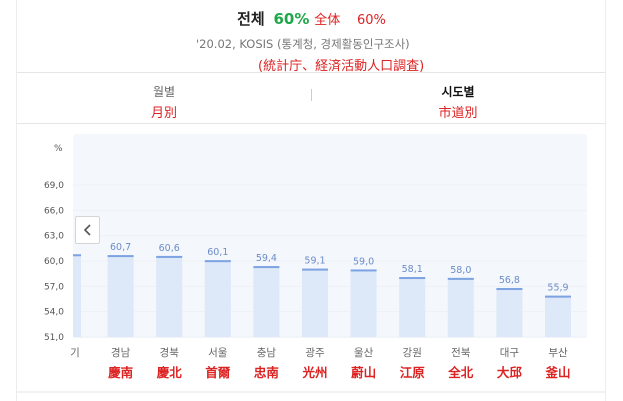 Image resolution: width=623 pixels, height=401 pixels. What do you see at coordinates (510, 353) in the screenshot?
I see `x-category-label: 대구` at bounding box center [510, 353].